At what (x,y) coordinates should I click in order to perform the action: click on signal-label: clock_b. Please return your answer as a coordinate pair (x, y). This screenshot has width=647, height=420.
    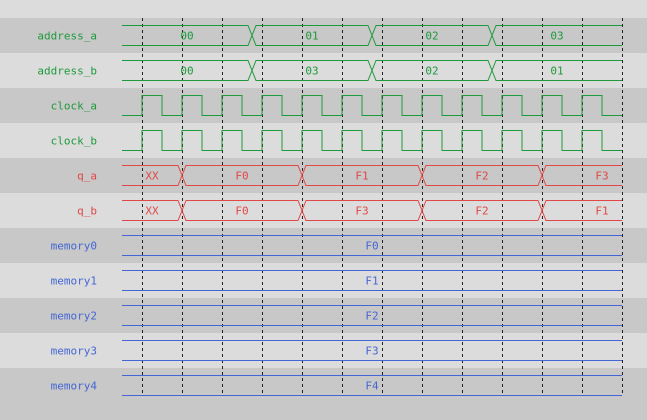
    Looking at the image, I should click on (74, 141).